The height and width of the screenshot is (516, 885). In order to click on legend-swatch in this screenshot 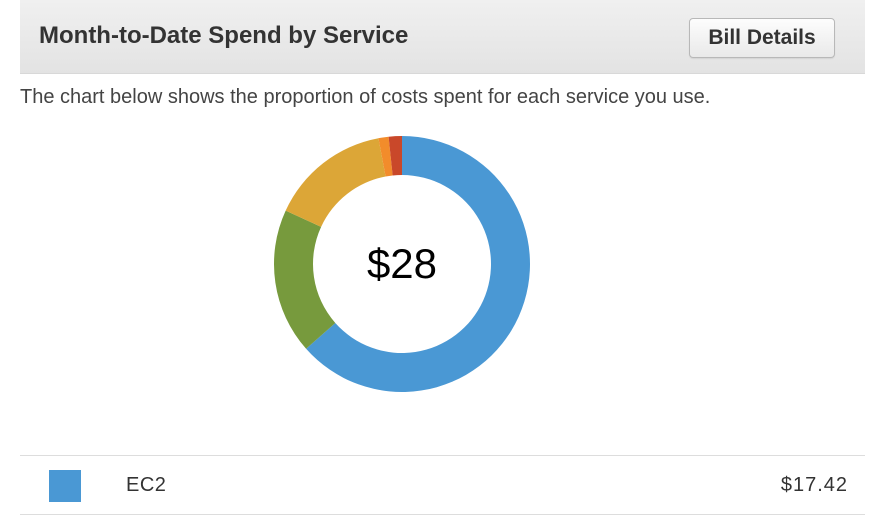, I will do `click(65, 486)`.